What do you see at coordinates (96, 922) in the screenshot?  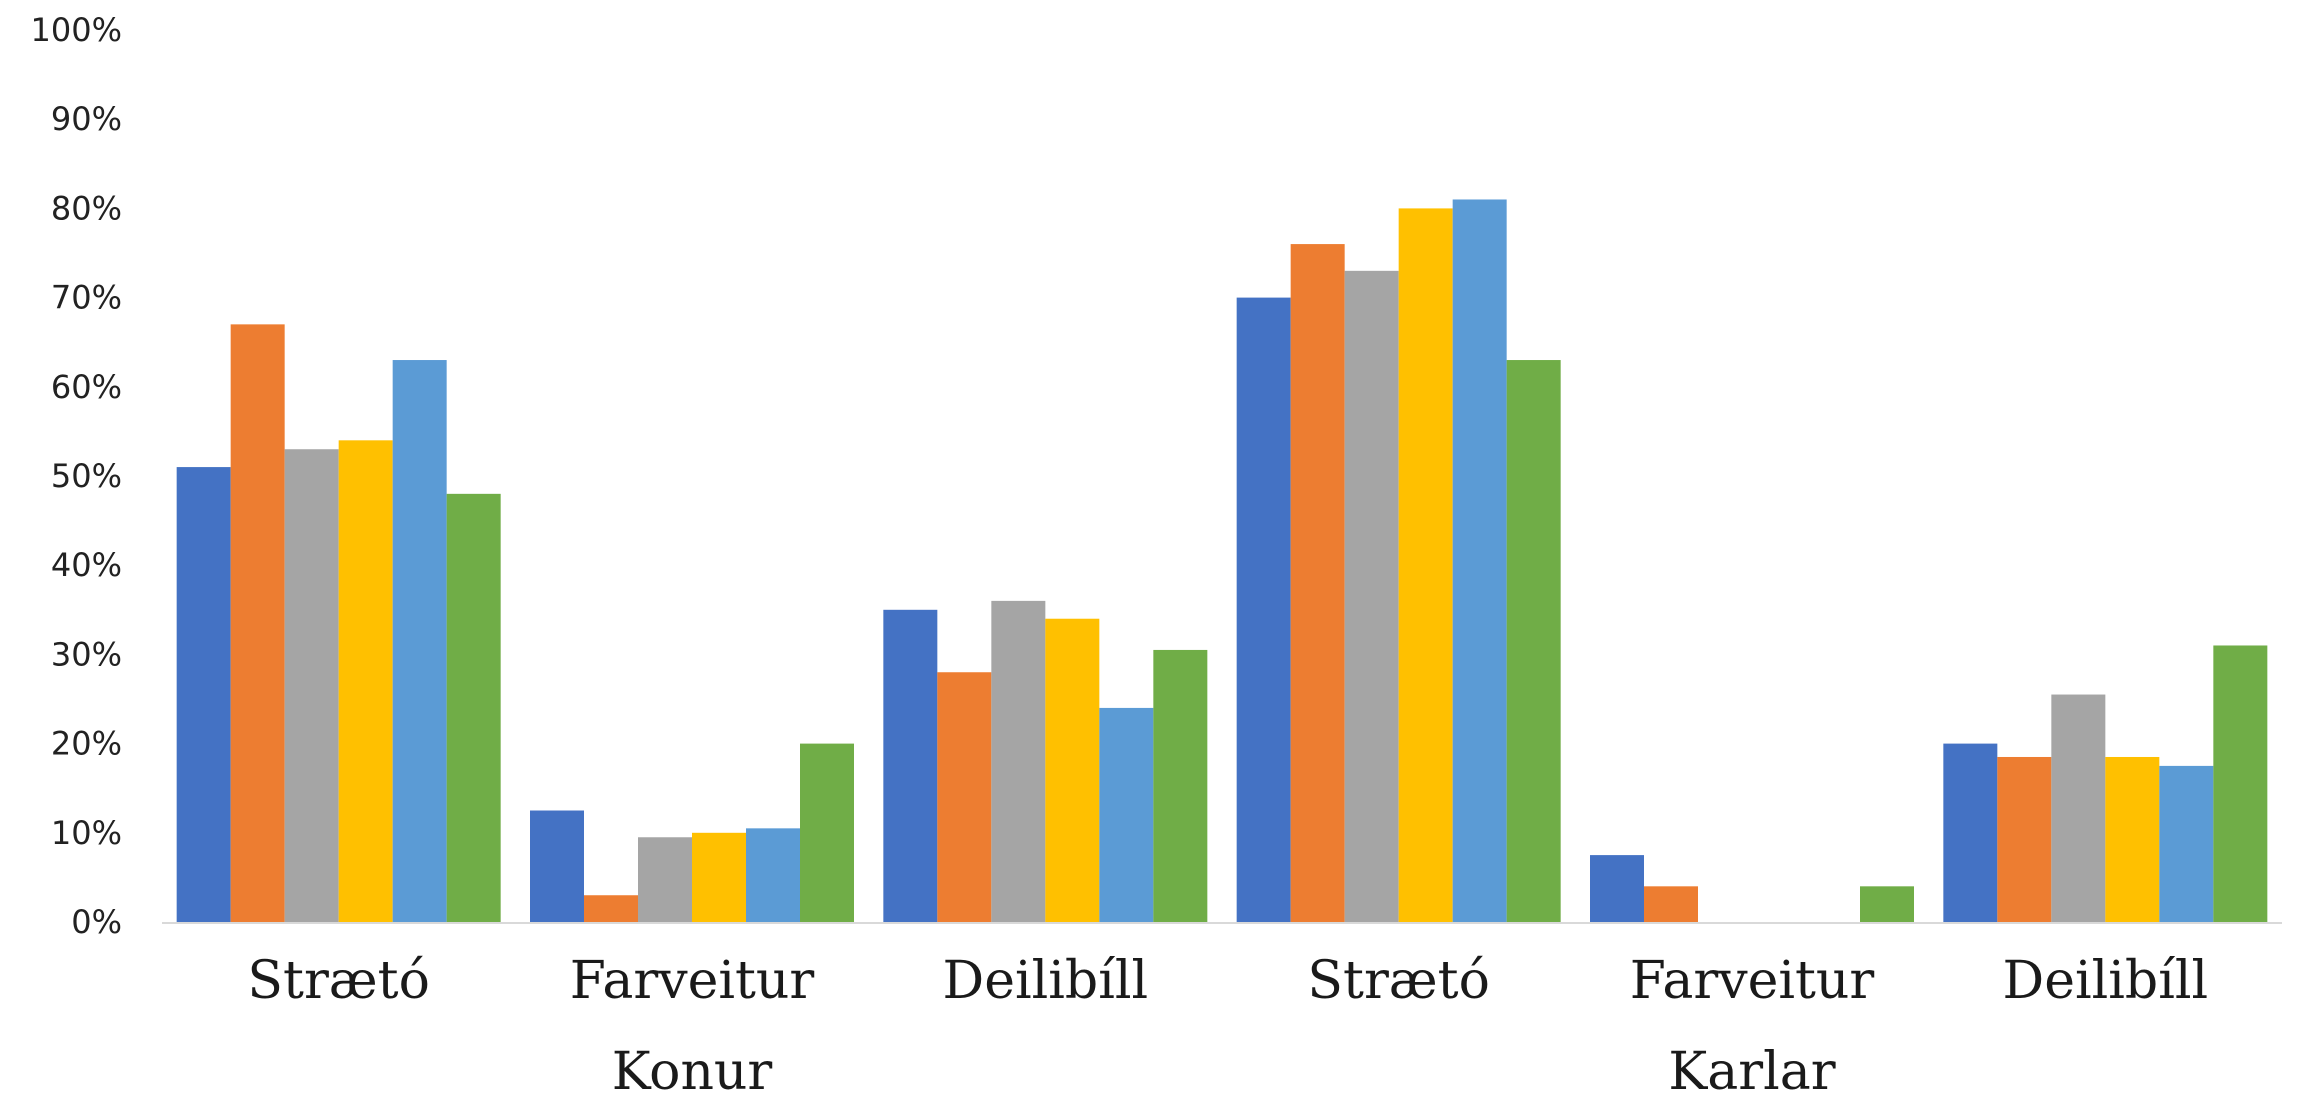 I see `y-tick-label: 0%` at bounding box center [96, 922].